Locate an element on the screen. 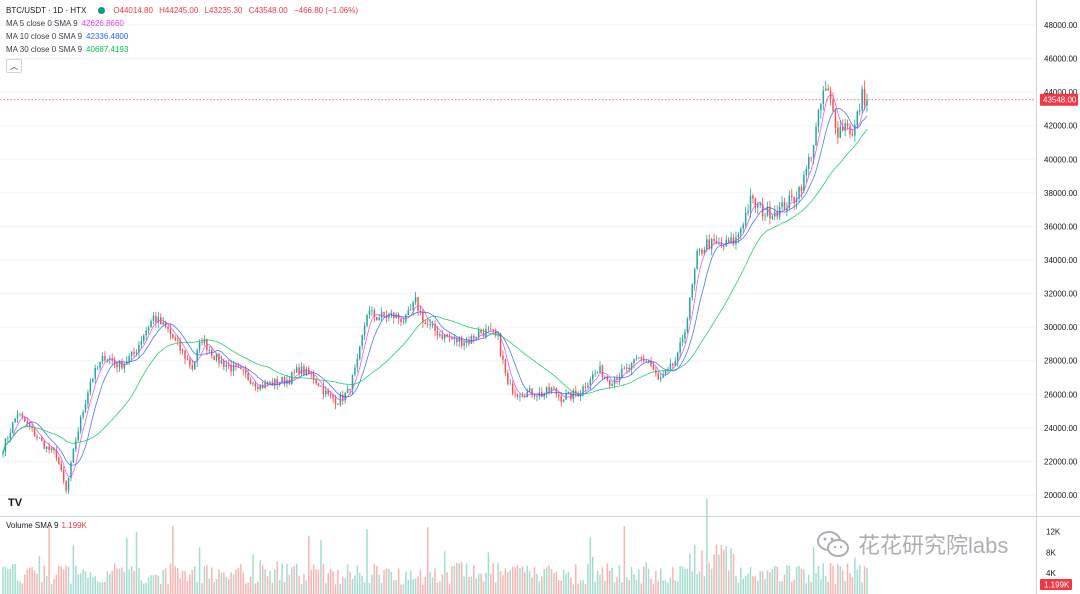 Image resolution: width=1080 pixels, height=594 pixels. indicator-ma30: MA 30 close 0 SMA 9 40687.4193 is located at coordinates (184, 49).